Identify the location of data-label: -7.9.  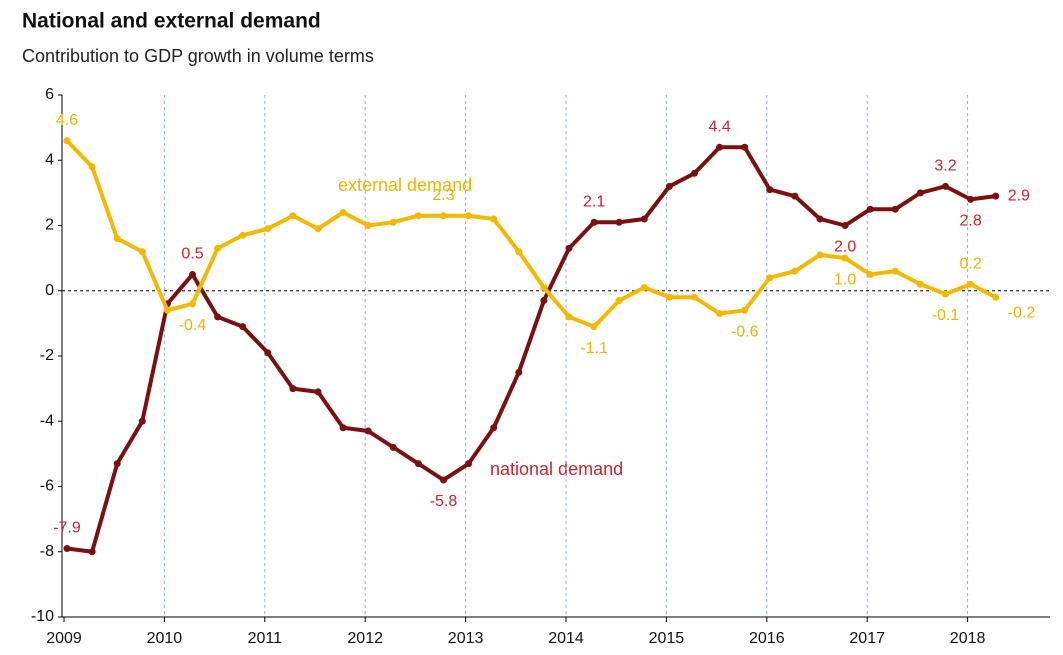
(67, 528).